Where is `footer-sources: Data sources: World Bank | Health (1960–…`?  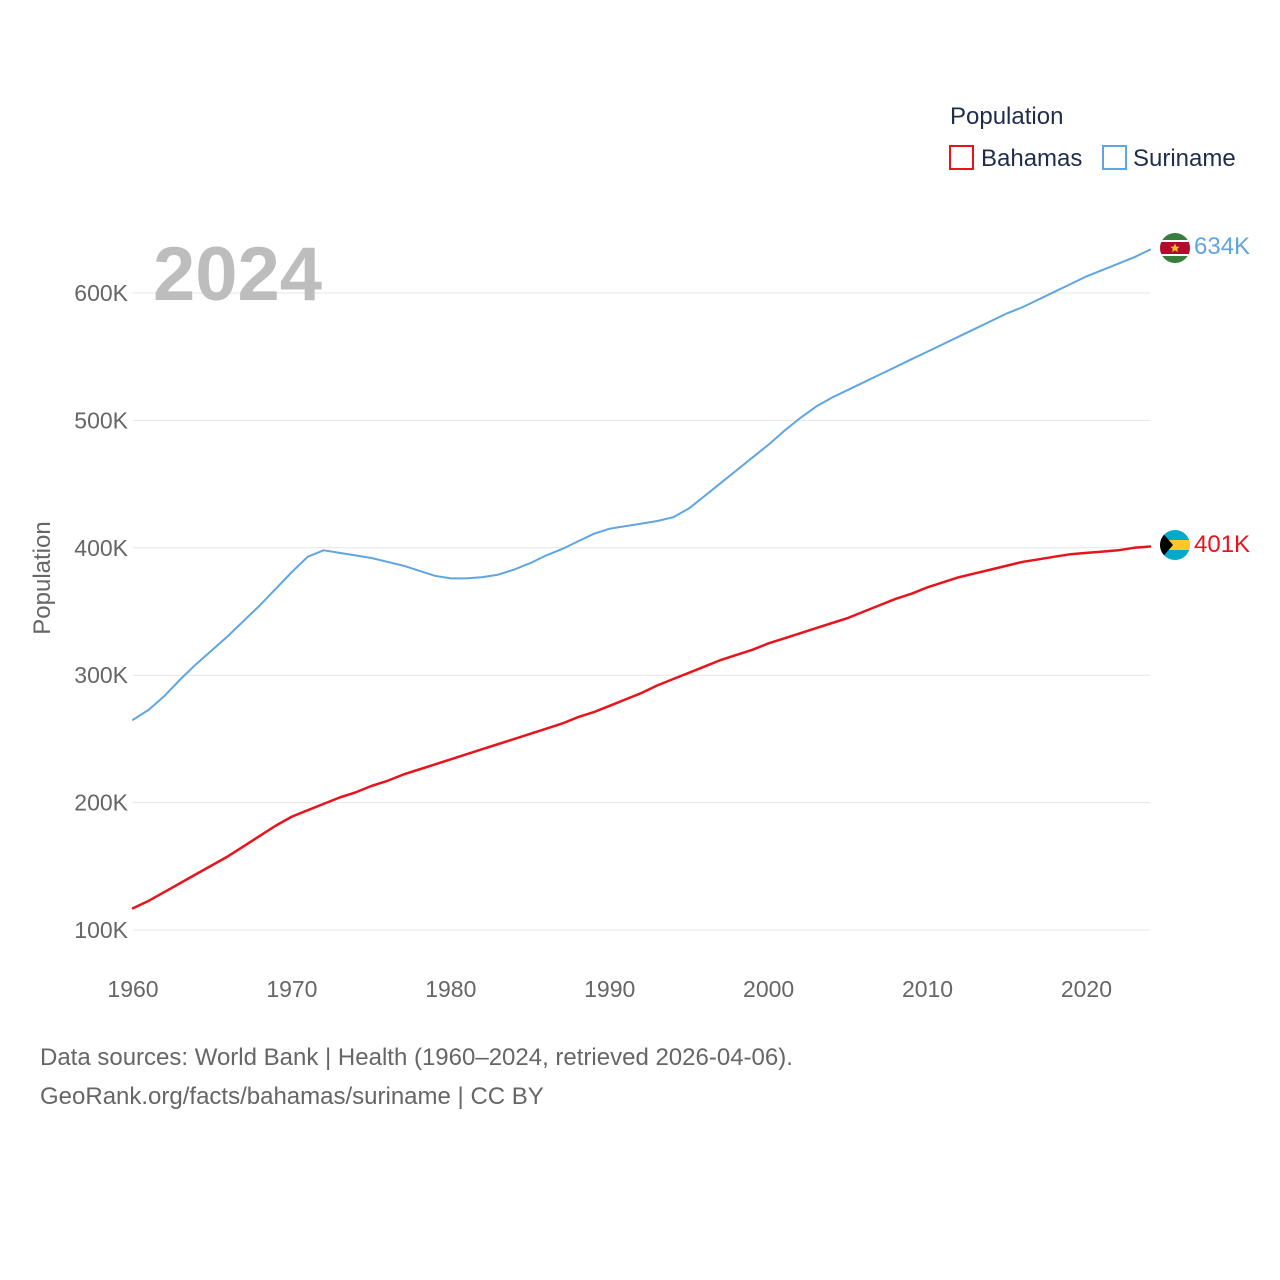 footer-sources: Data sources: World Bank | Health (1960–… is located at coordinates (416, 1057).